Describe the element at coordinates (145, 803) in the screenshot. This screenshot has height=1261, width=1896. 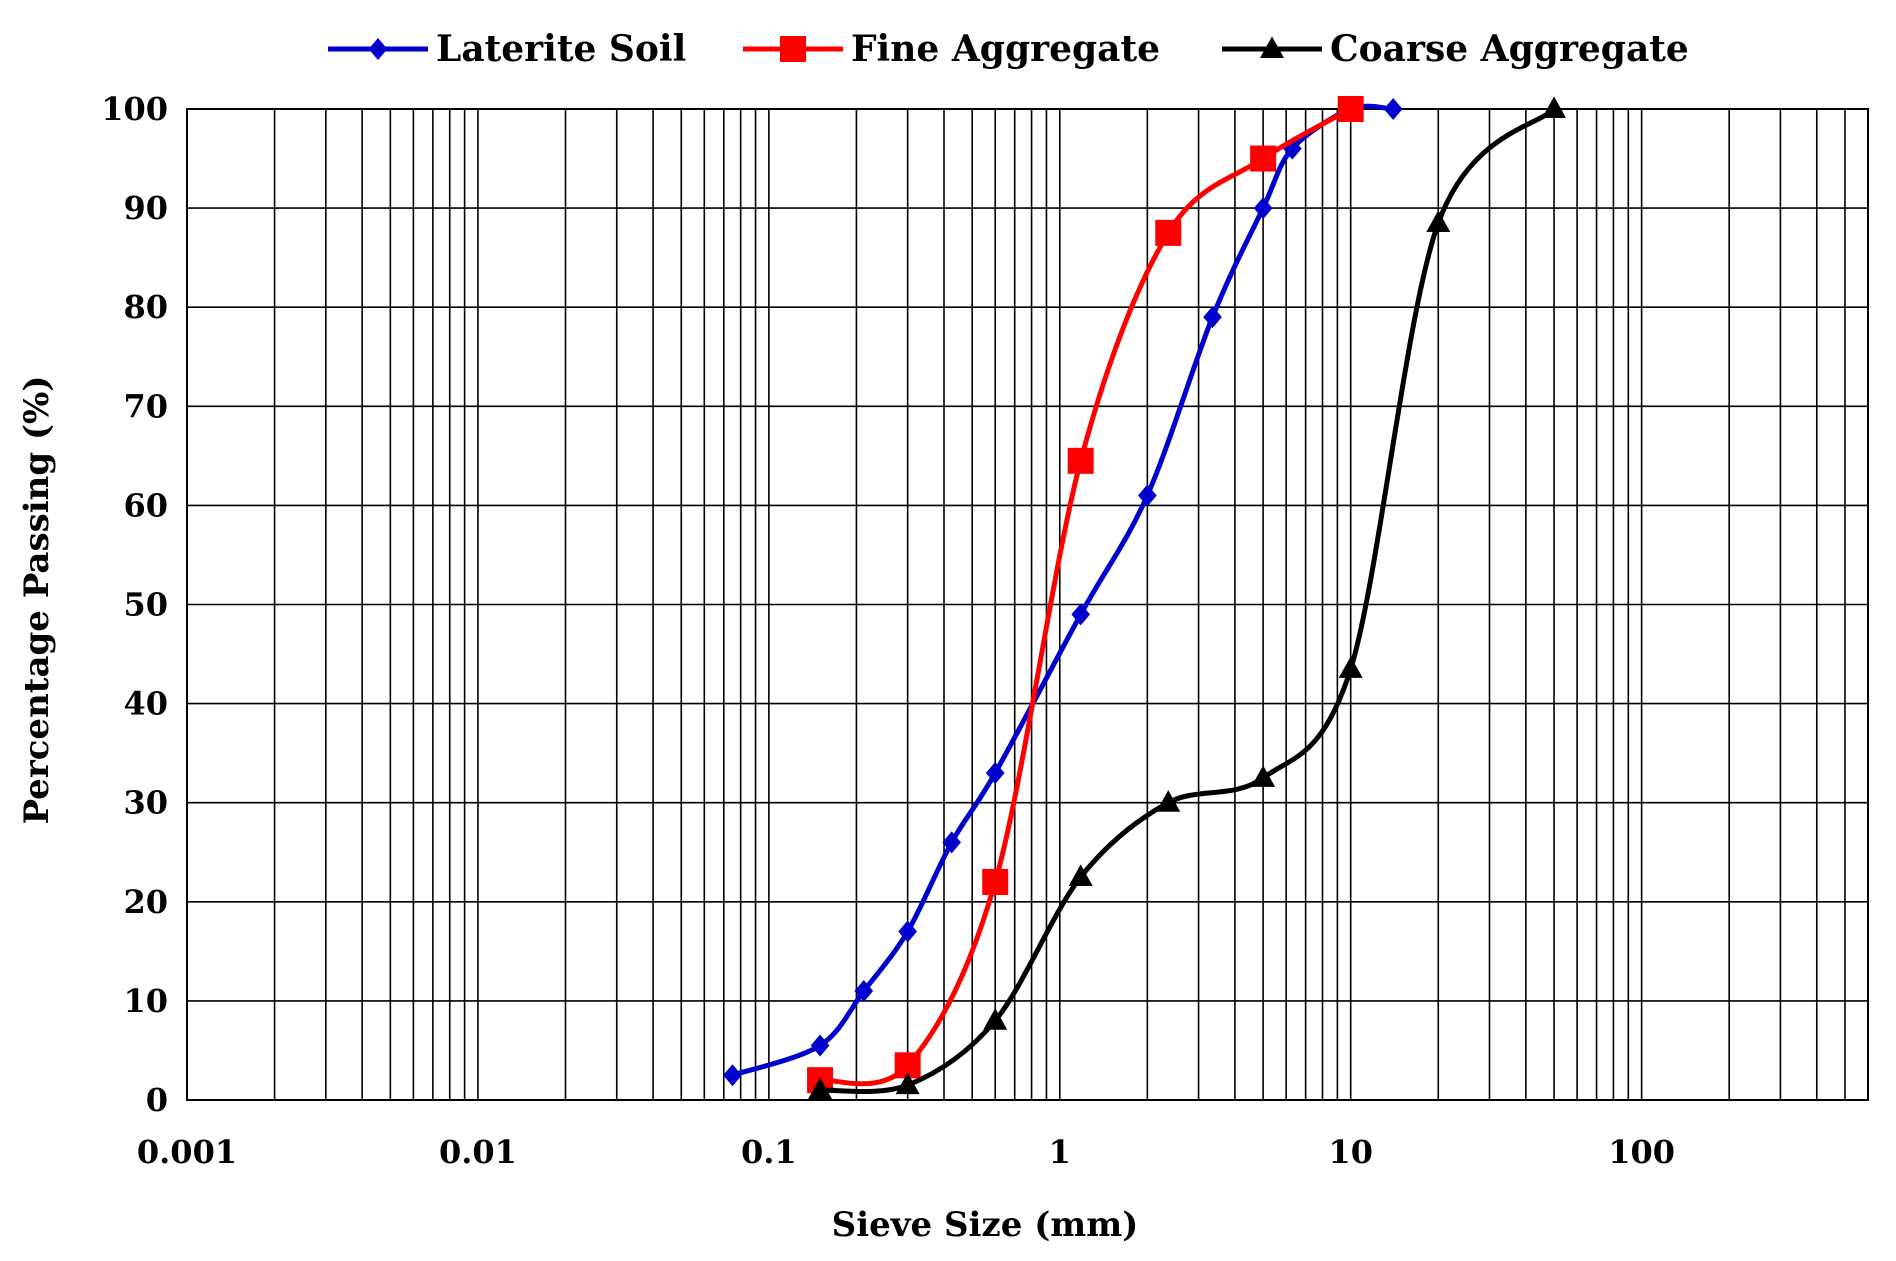
I see `y-tick-label: 30` at that location.